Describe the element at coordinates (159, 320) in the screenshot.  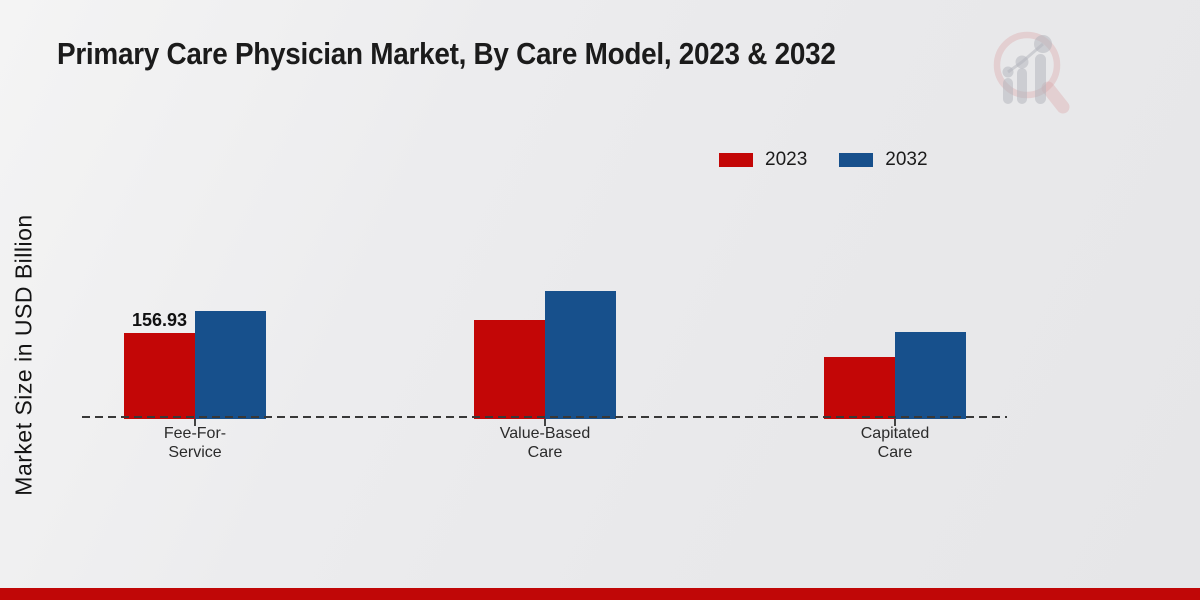
I see `data-label-2023: 156.93` at that location.